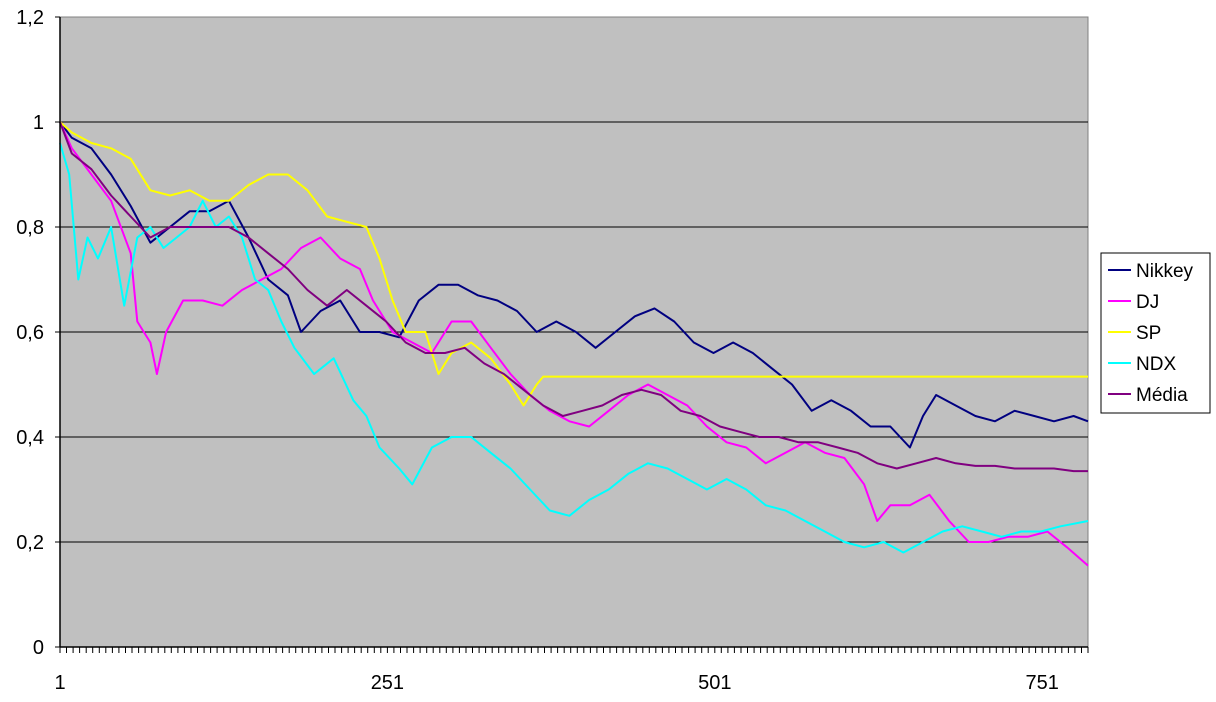 Image resolution: width=1216 pixels, height=702 pixels. What do you see at coordinates (1156, 364) in the screenshot?
I see `legend-label: NDX` at bounding box center [1156, 364].